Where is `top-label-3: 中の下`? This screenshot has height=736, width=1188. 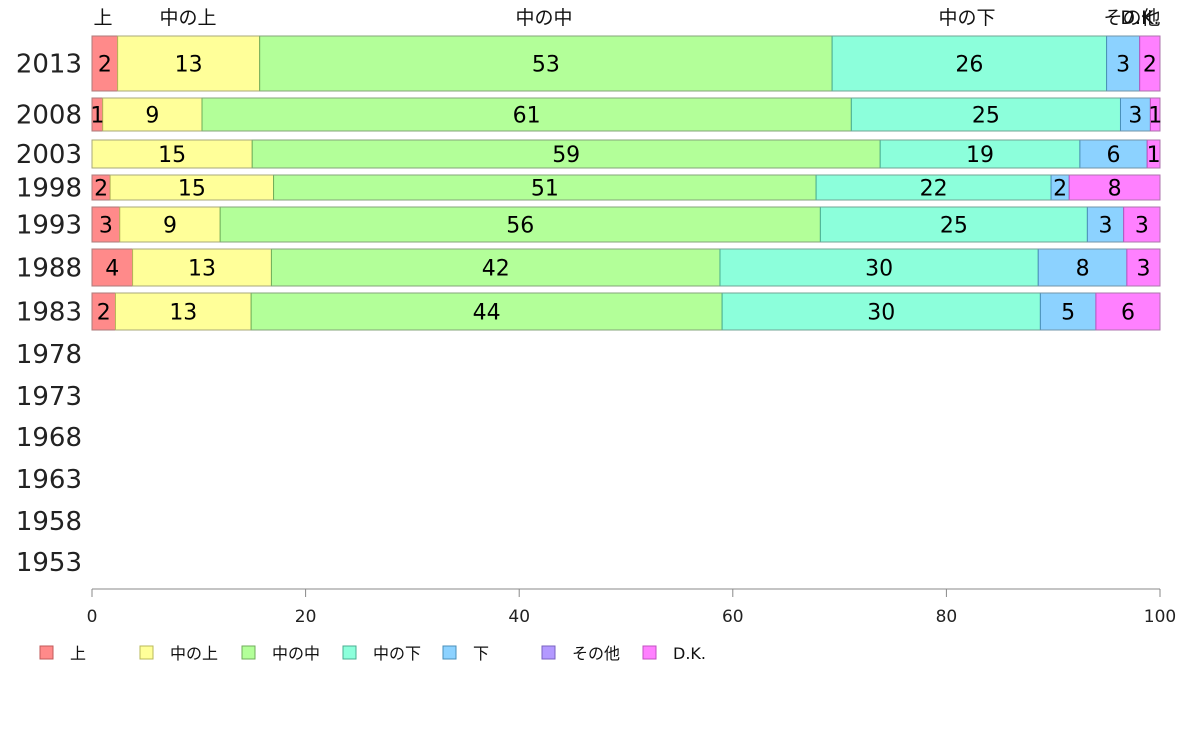
top-label-3: 中の下 is located at coordinates (966, 18).